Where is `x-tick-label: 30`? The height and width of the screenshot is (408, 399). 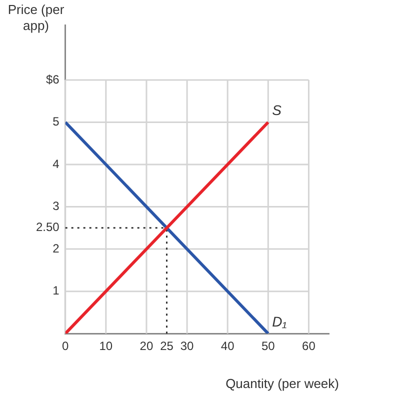
x-tick-label: 30 is located at coordinates (187, 346).